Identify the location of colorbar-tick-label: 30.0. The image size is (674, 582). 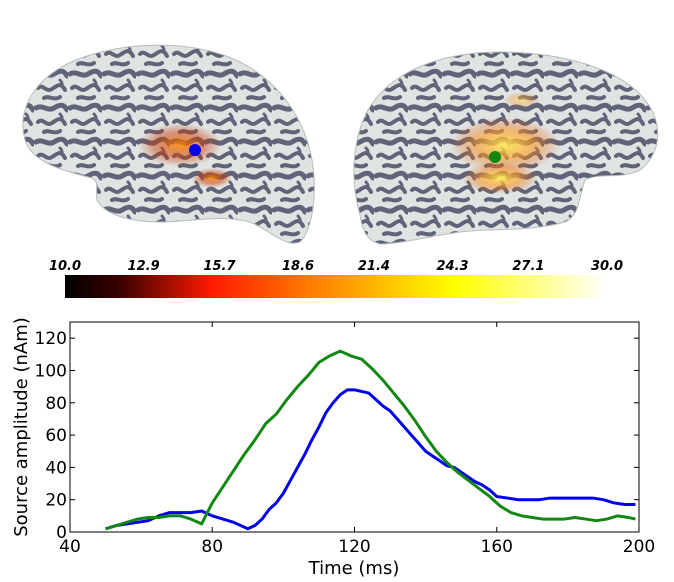
(607, 266).